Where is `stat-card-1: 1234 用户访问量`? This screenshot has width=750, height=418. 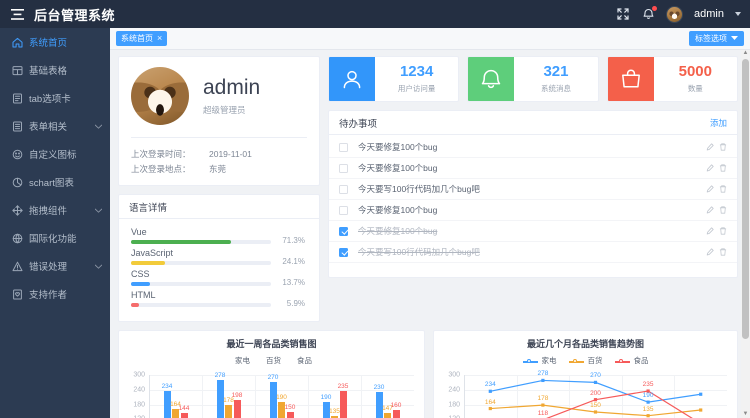
stat-card-1: 1234 用户访问量 is located at coordinates (394, 79).